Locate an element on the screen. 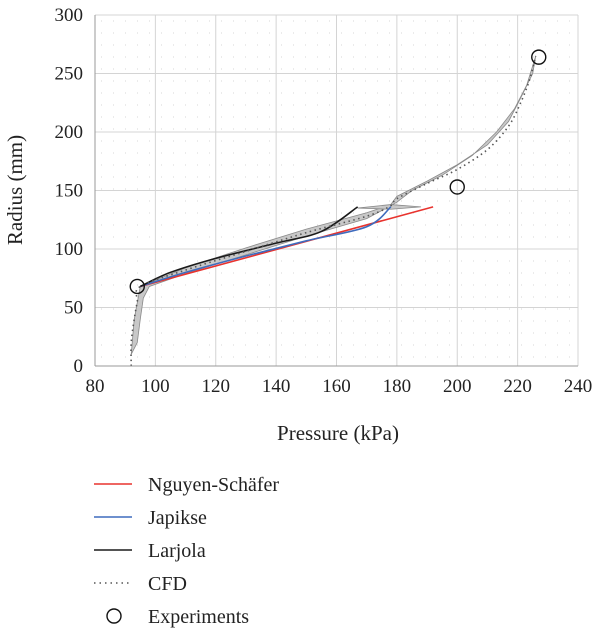 This screenshot has height=641, width=600. y-tick-label: 100 is located at coordinates (69, 249).